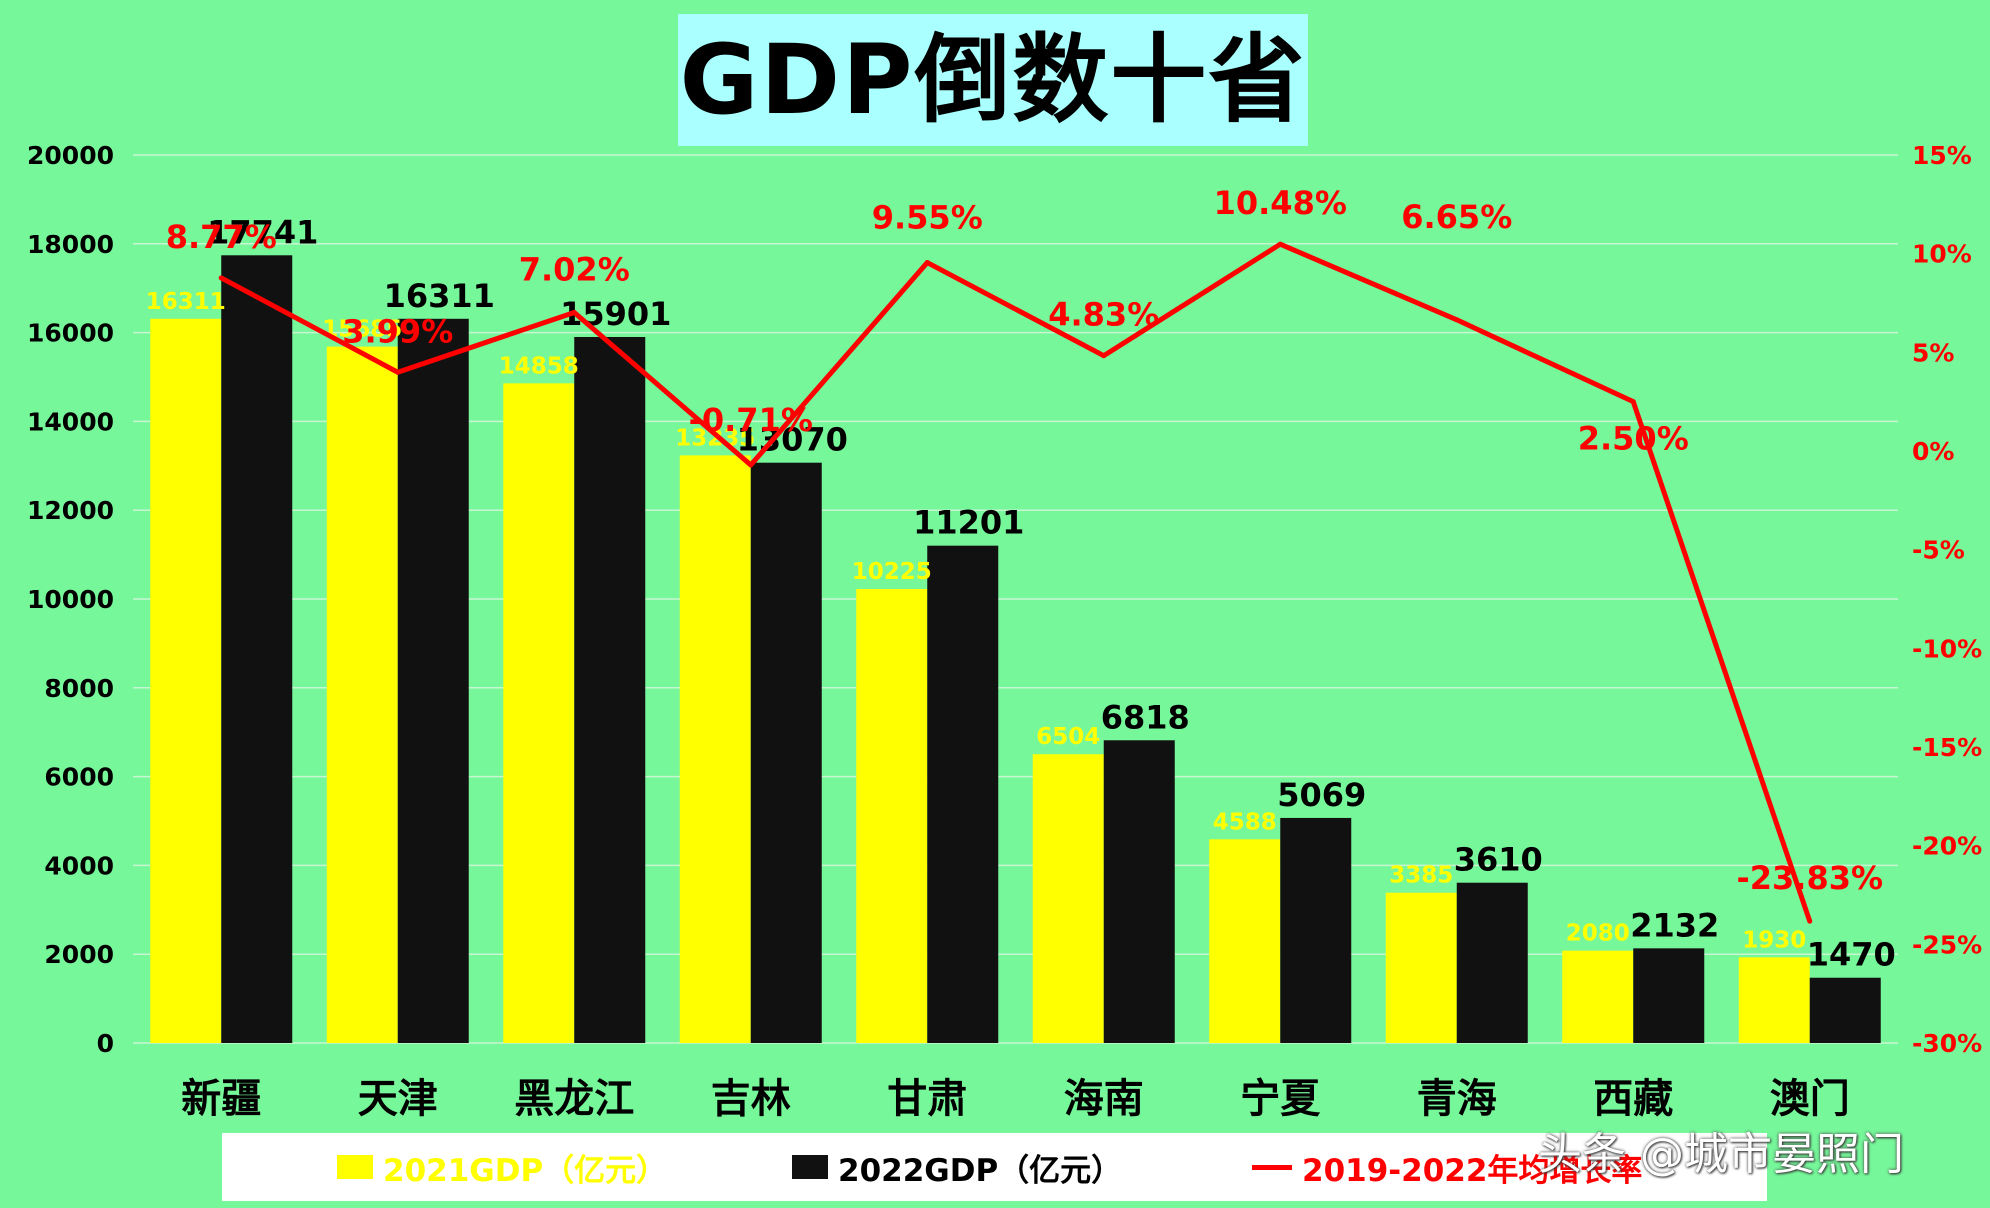 The height and width of the screenshot is (1208, 1990). Describe the element at coordinates (927, 218) in the screenshot. I see `growth-rate-label: 9.55%` at that location.